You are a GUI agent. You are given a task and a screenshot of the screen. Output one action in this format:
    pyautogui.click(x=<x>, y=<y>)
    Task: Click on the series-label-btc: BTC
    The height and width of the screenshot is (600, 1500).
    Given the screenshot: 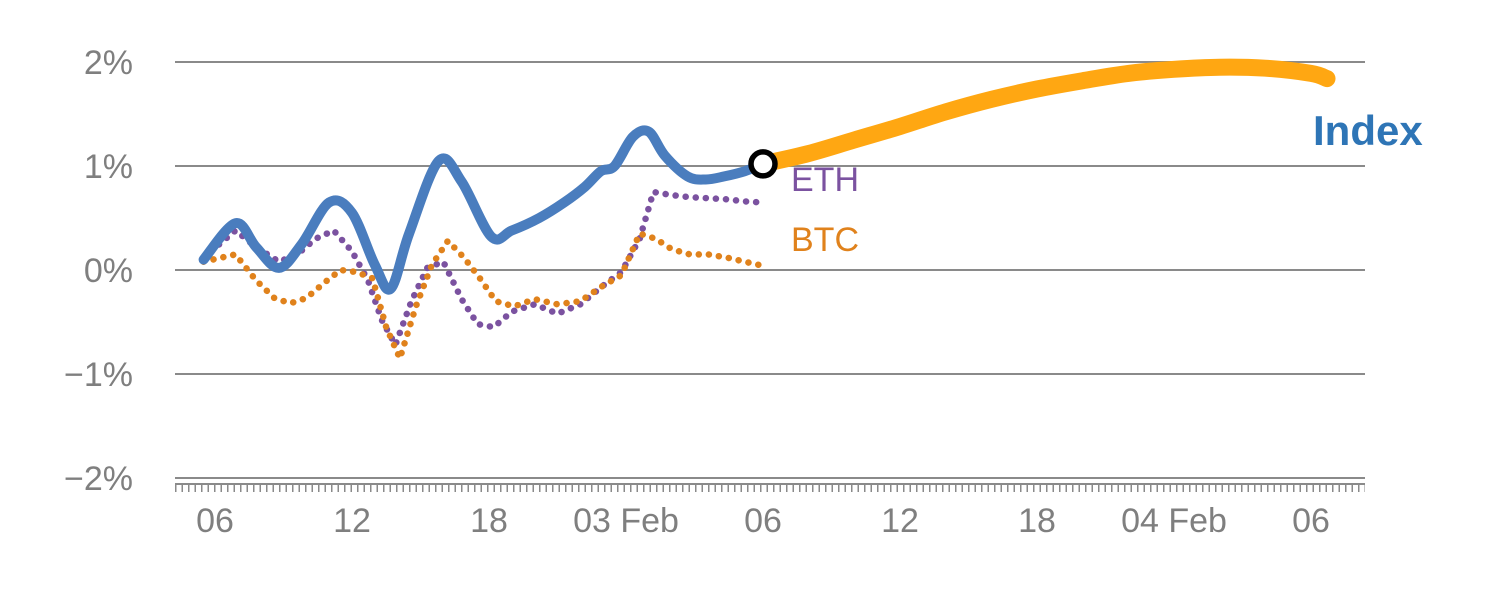 What is the action you would take?
    pyautogui.click(x=825, y=240)
    